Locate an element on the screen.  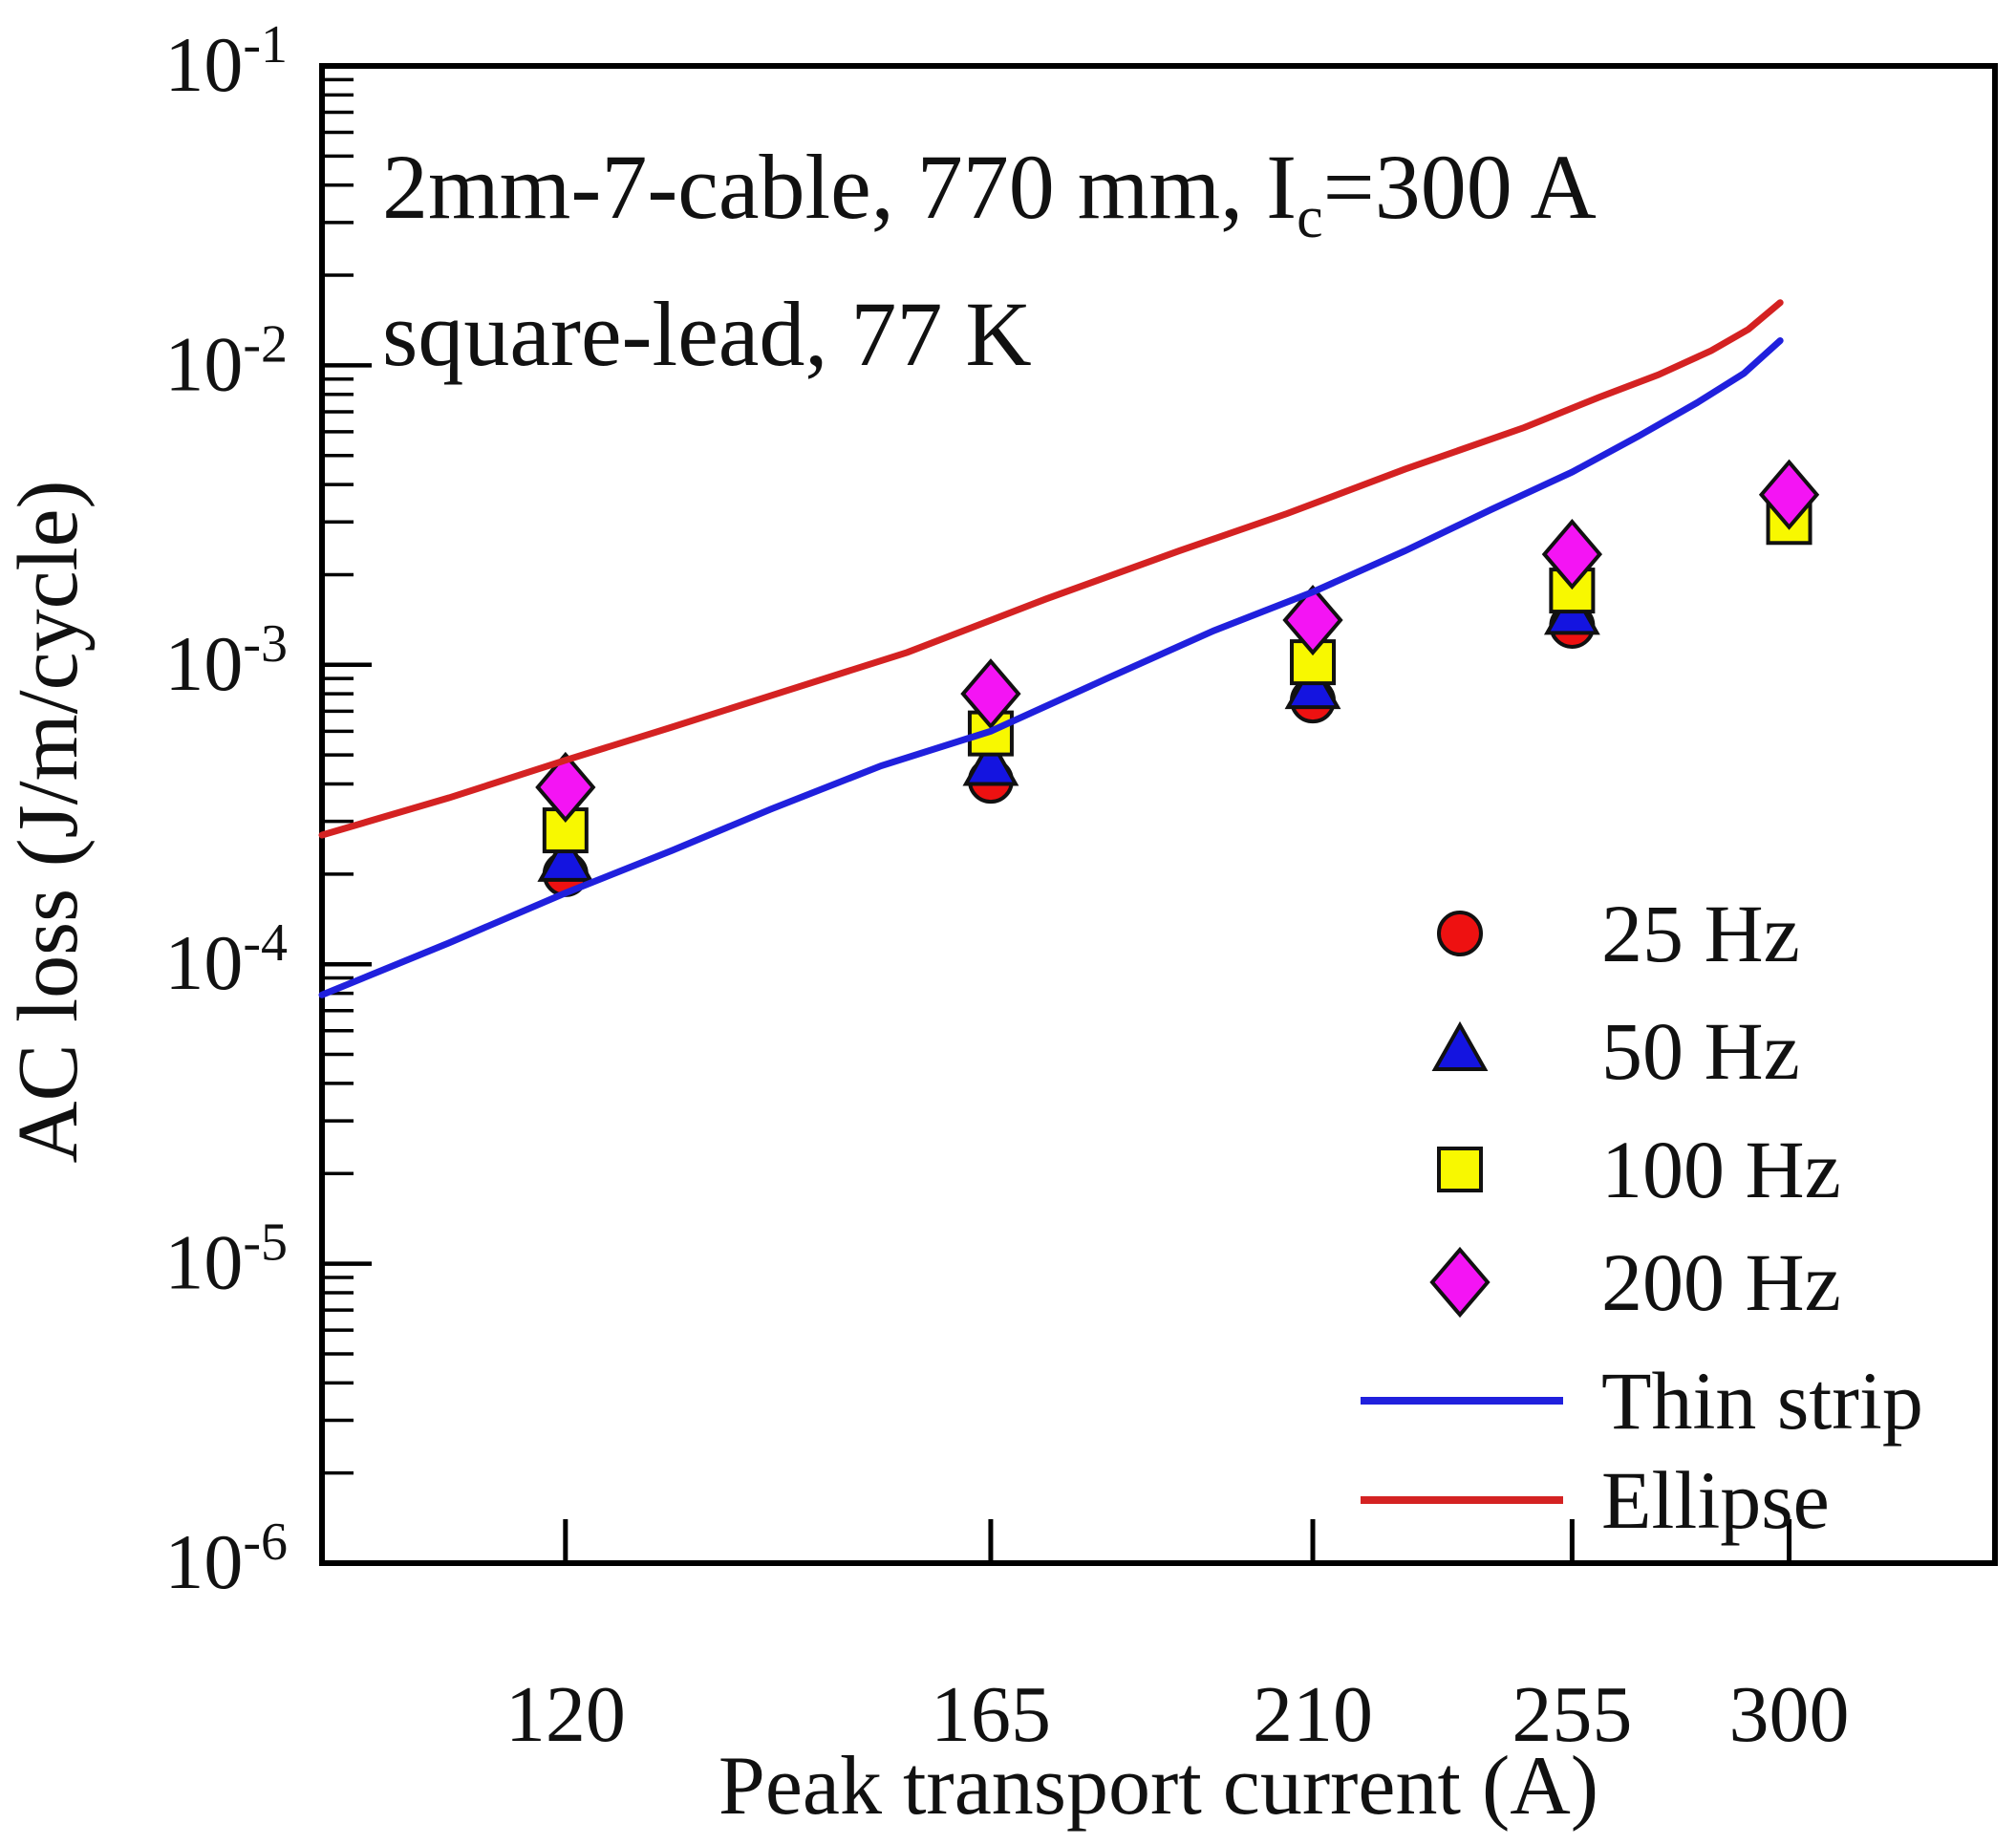
y-tick-label: 10⁻¹ is located at coordinates (226, 61).